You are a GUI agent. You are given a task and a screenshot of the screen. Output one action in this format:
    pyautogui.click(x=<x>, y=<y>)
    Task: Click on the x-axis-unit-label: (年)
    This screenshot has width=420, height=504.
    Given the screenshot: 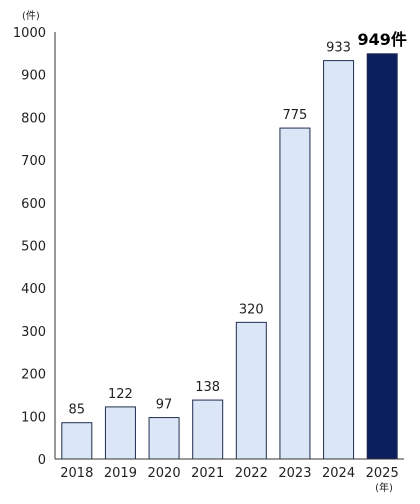 What is the action you would take?
    pyautogui.click(x=384, y=487)
    